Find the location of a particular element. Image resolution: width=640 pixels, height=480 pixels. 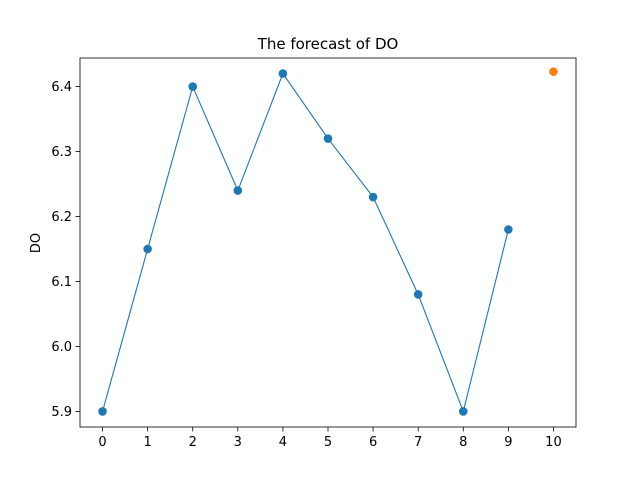

y-axis-label: DO is located at coordinates (36, 243).